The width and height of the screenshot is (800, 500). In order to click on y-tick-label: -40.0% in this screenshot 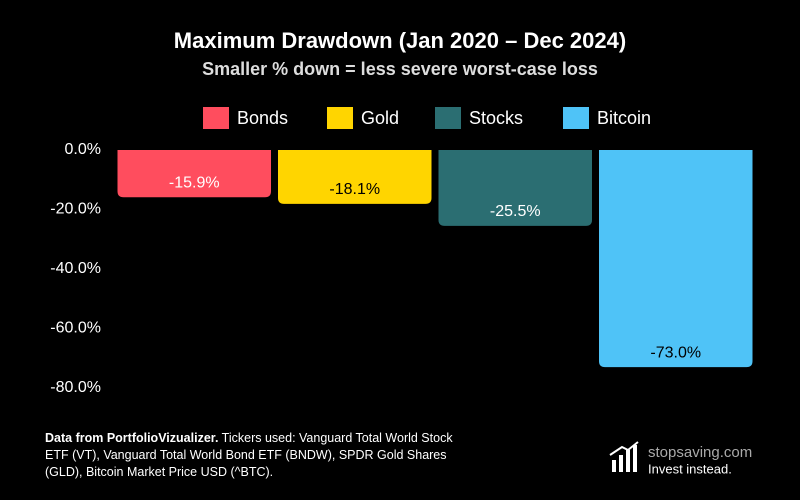, I will do `click(75, 268)`.